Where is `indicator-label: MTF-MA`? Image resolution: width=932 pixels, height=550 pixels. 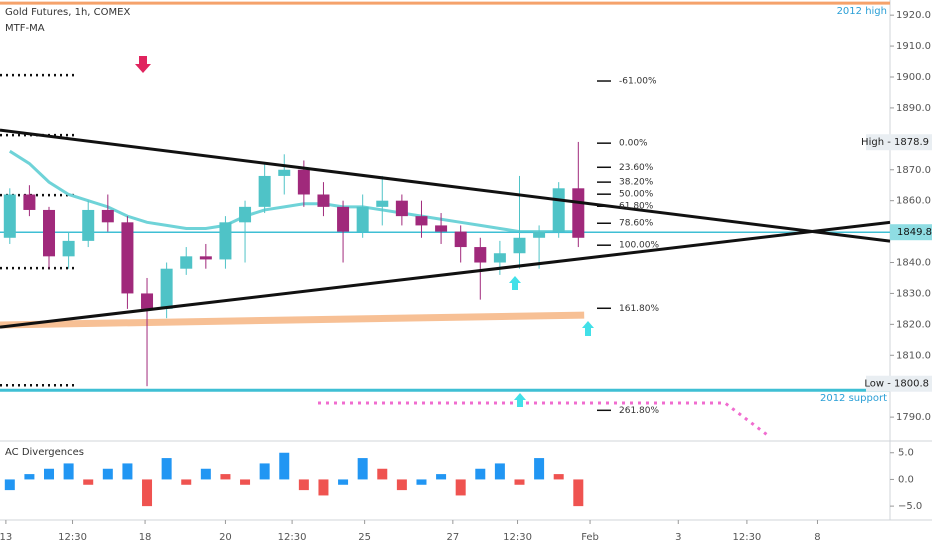
indicator-label: MTF-MA is located at coordinates (25, 28).